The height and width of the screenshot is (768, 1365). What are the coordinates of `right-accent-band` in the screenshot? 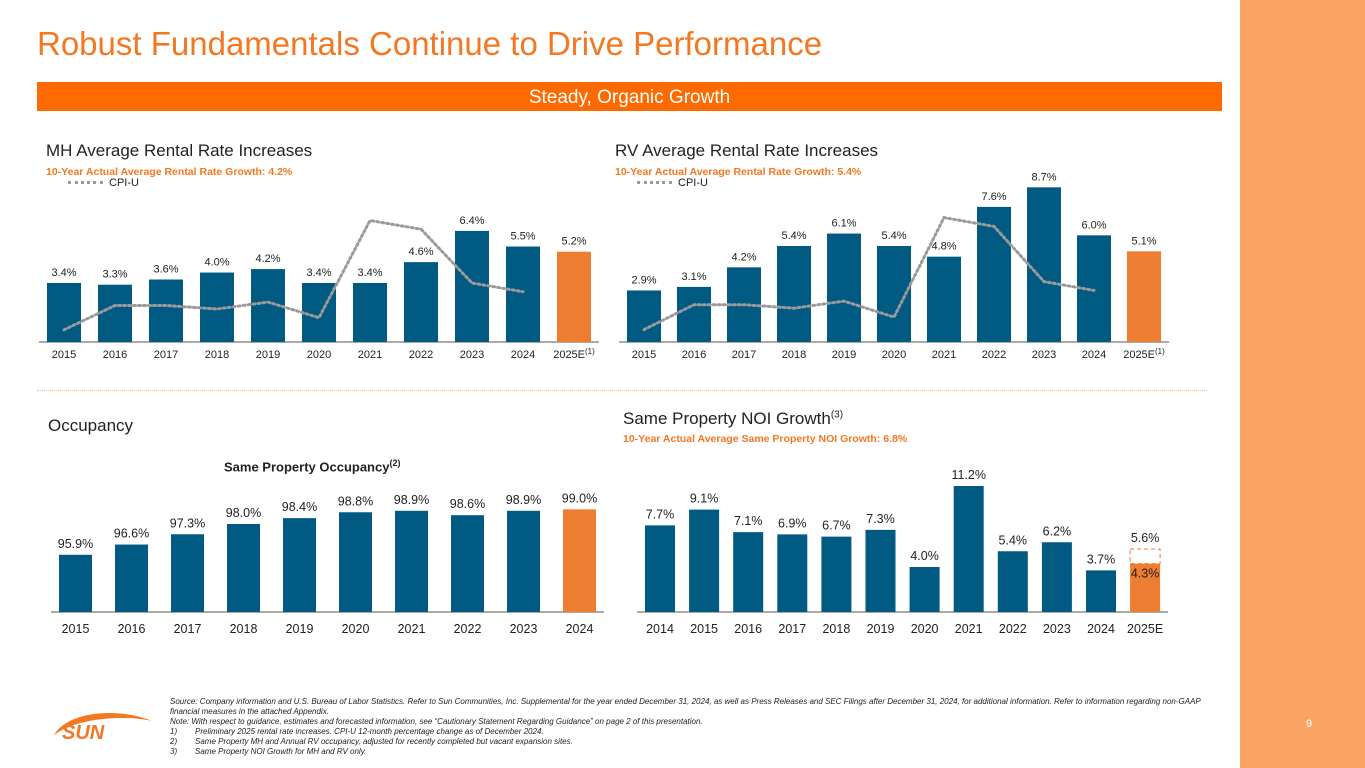 It's located at (1302, 384).